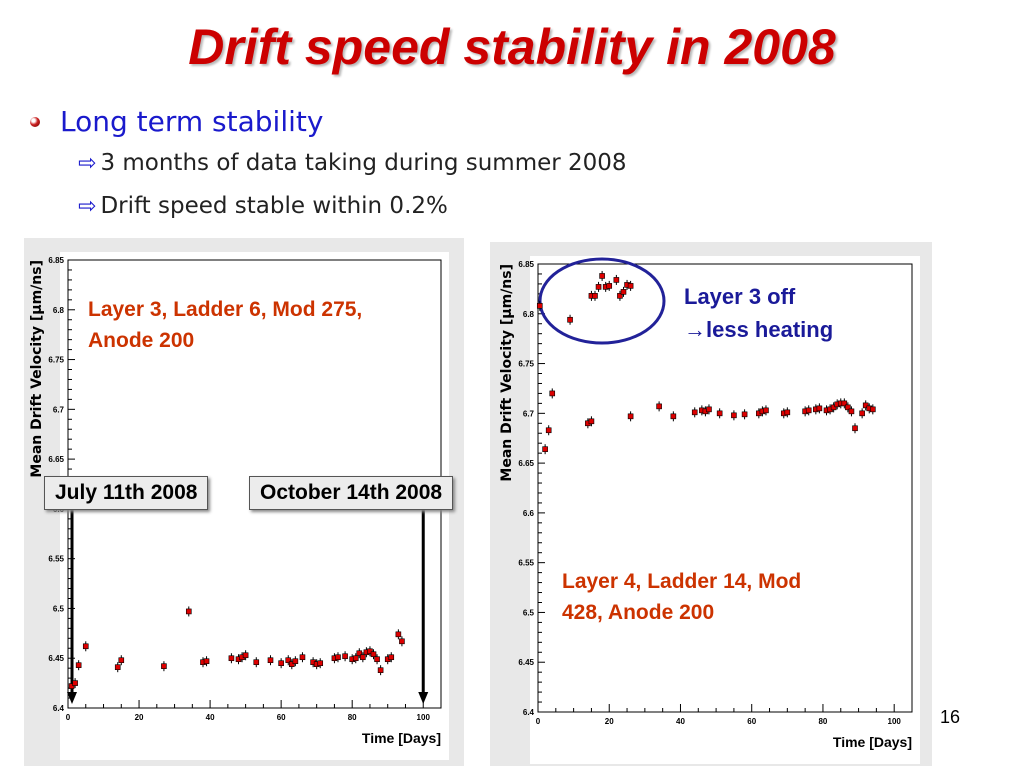 The width and height of the screenshot is (1024, 768). Describe the element at coordinates (141, 340) in the screenshot. I see `left-plot-label-line2: Anode 200` at that location.